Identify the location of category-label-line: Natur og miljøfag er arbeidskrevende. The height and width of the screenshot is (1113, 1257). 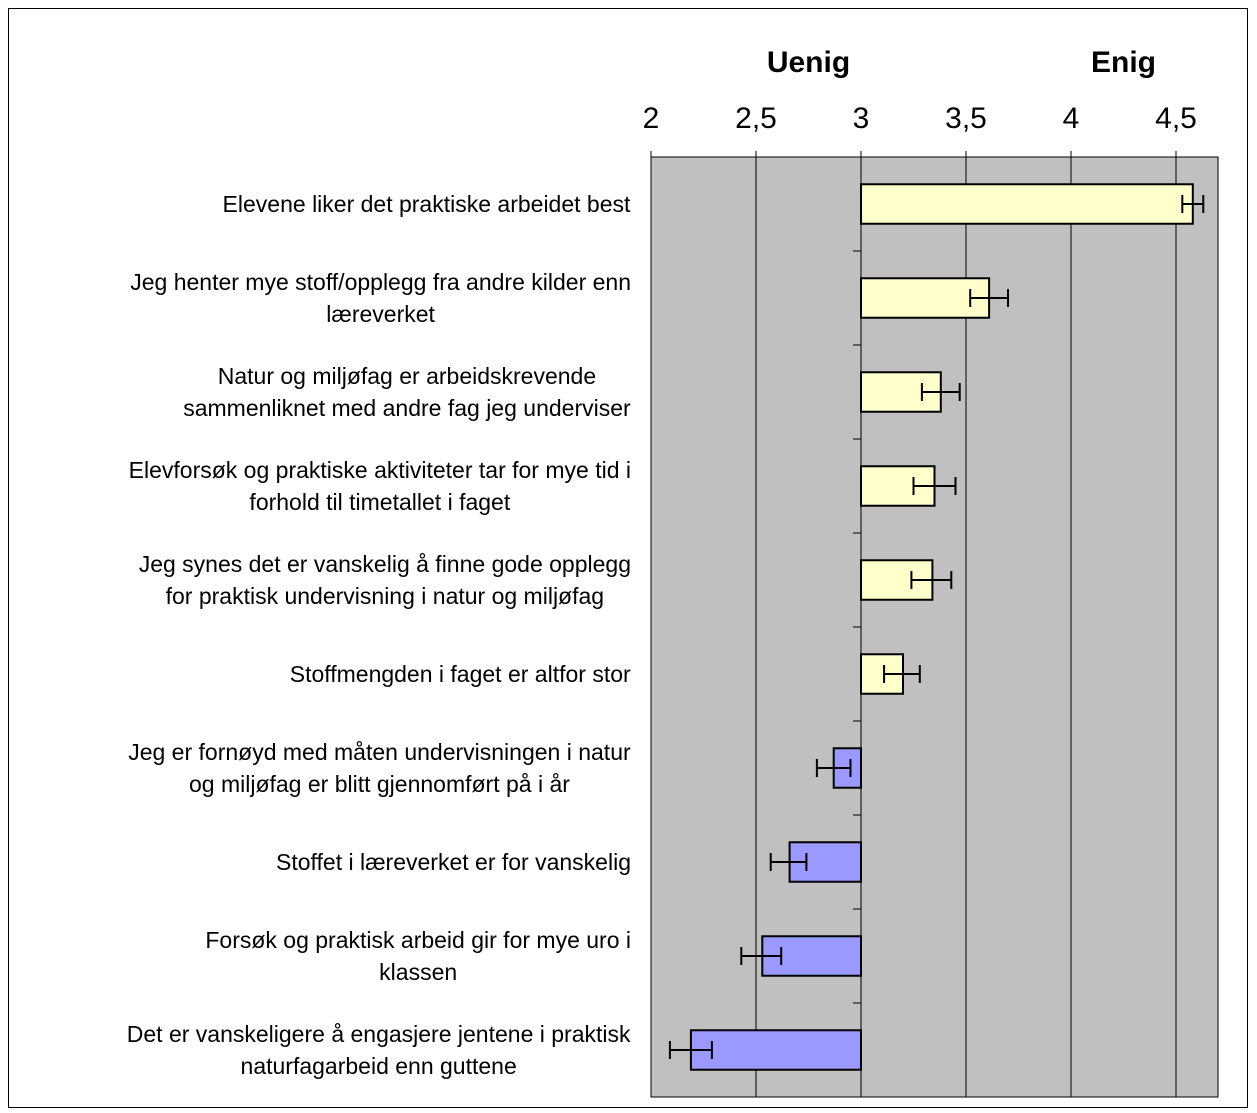
(407, 376).